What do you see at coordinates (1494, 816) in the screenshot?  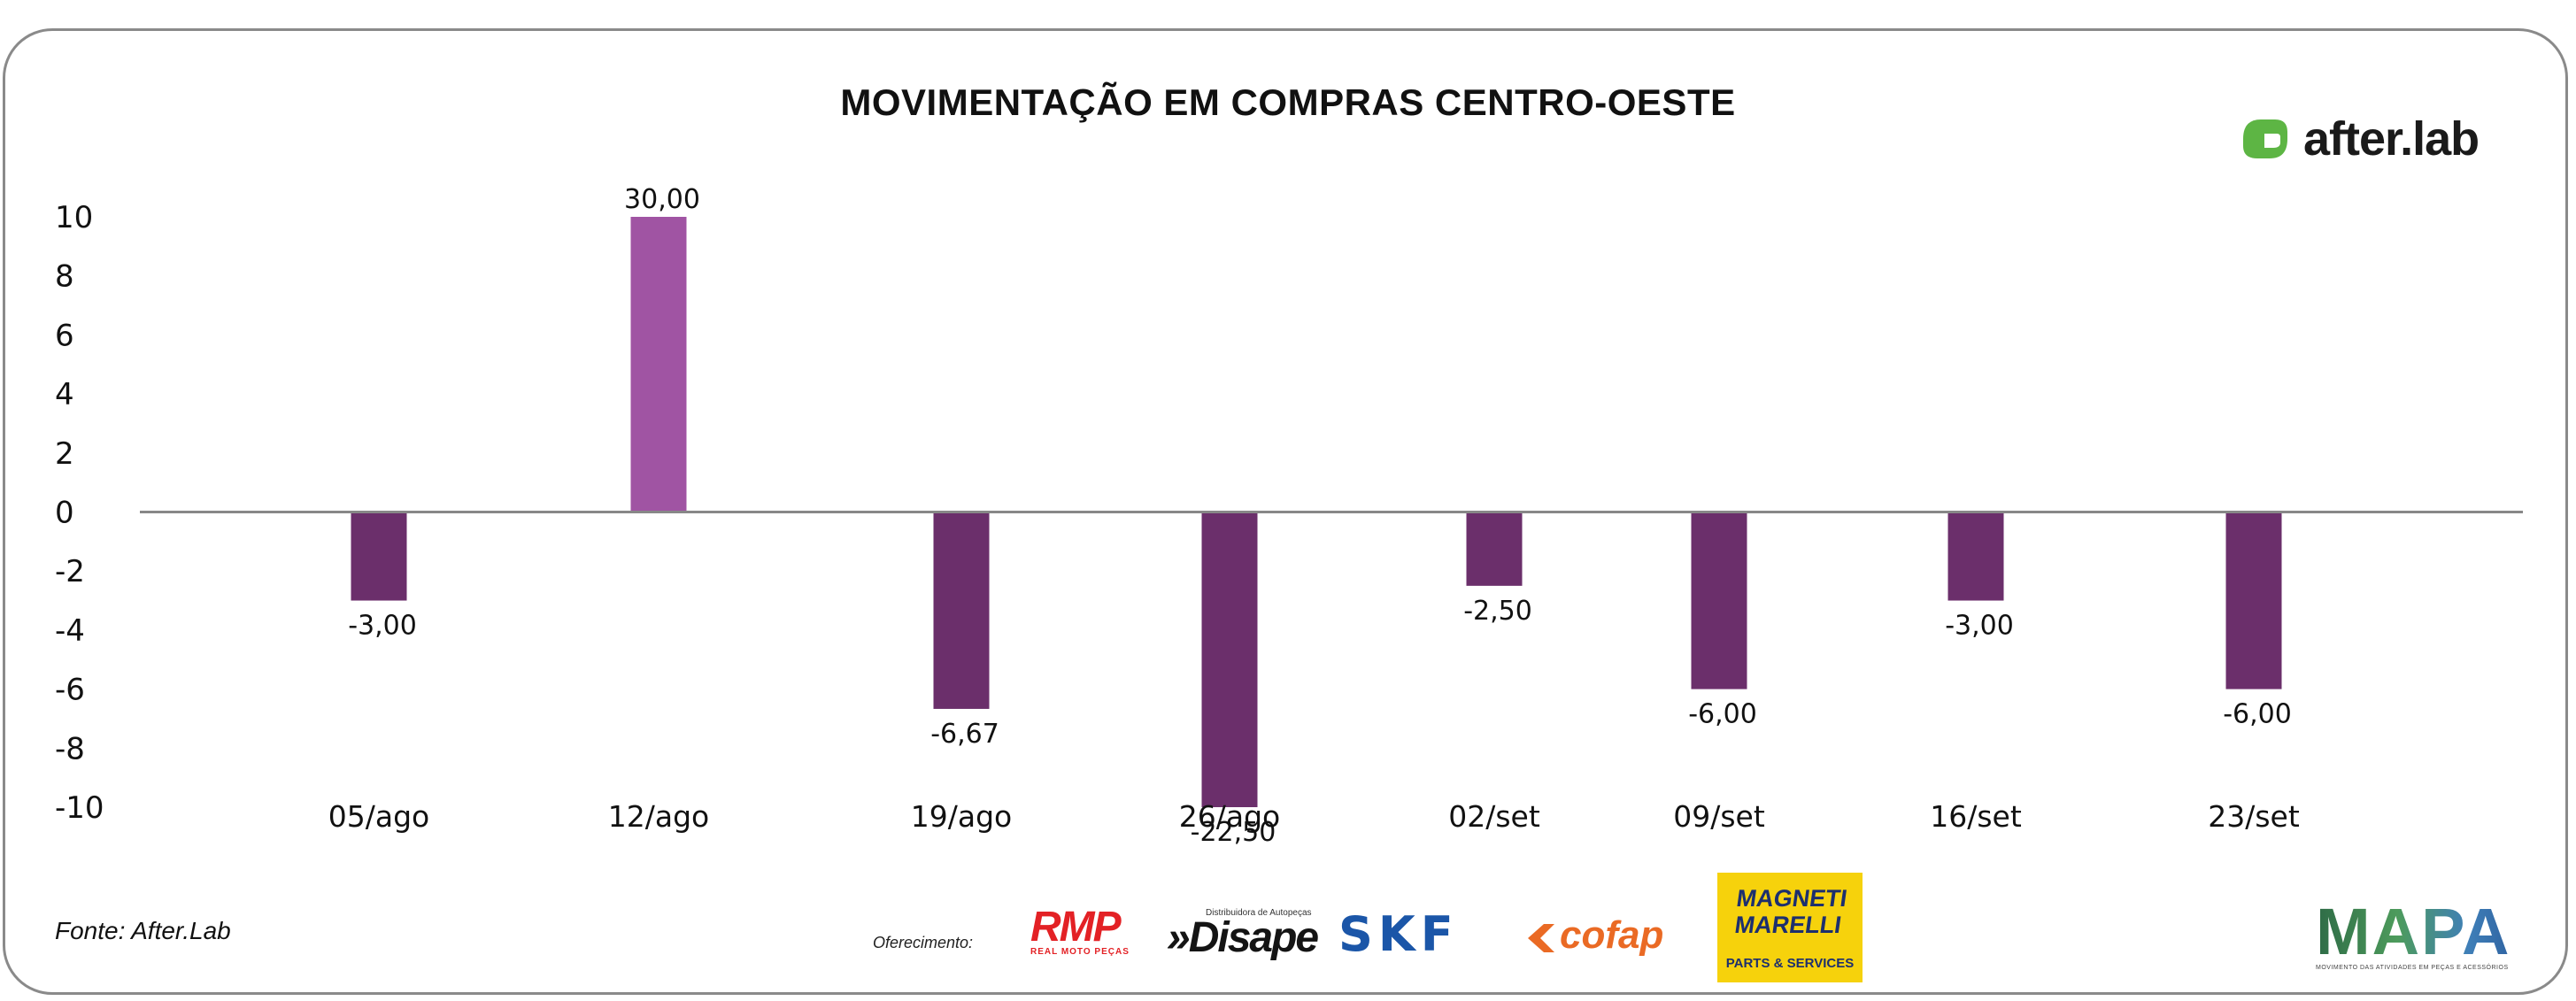 I see `x-tick-label: 02/set` at bounding box center [1494, 816].